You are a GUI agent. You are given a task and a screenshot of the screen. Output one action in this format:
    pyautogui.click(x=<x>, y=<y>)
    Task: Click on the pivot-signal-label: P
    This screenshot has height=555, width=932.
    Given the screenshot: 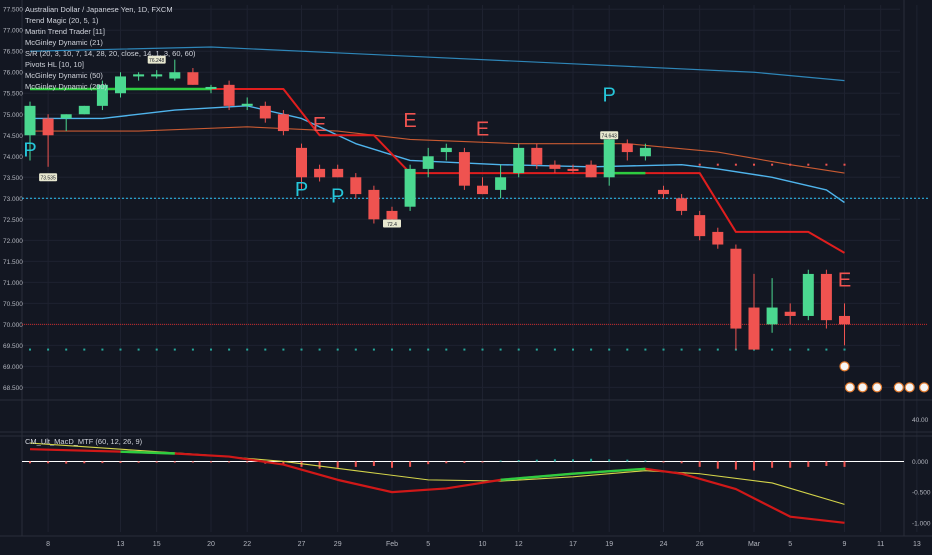 What is the action you would take?
    pyautogui.click(x=29, y=150)
    